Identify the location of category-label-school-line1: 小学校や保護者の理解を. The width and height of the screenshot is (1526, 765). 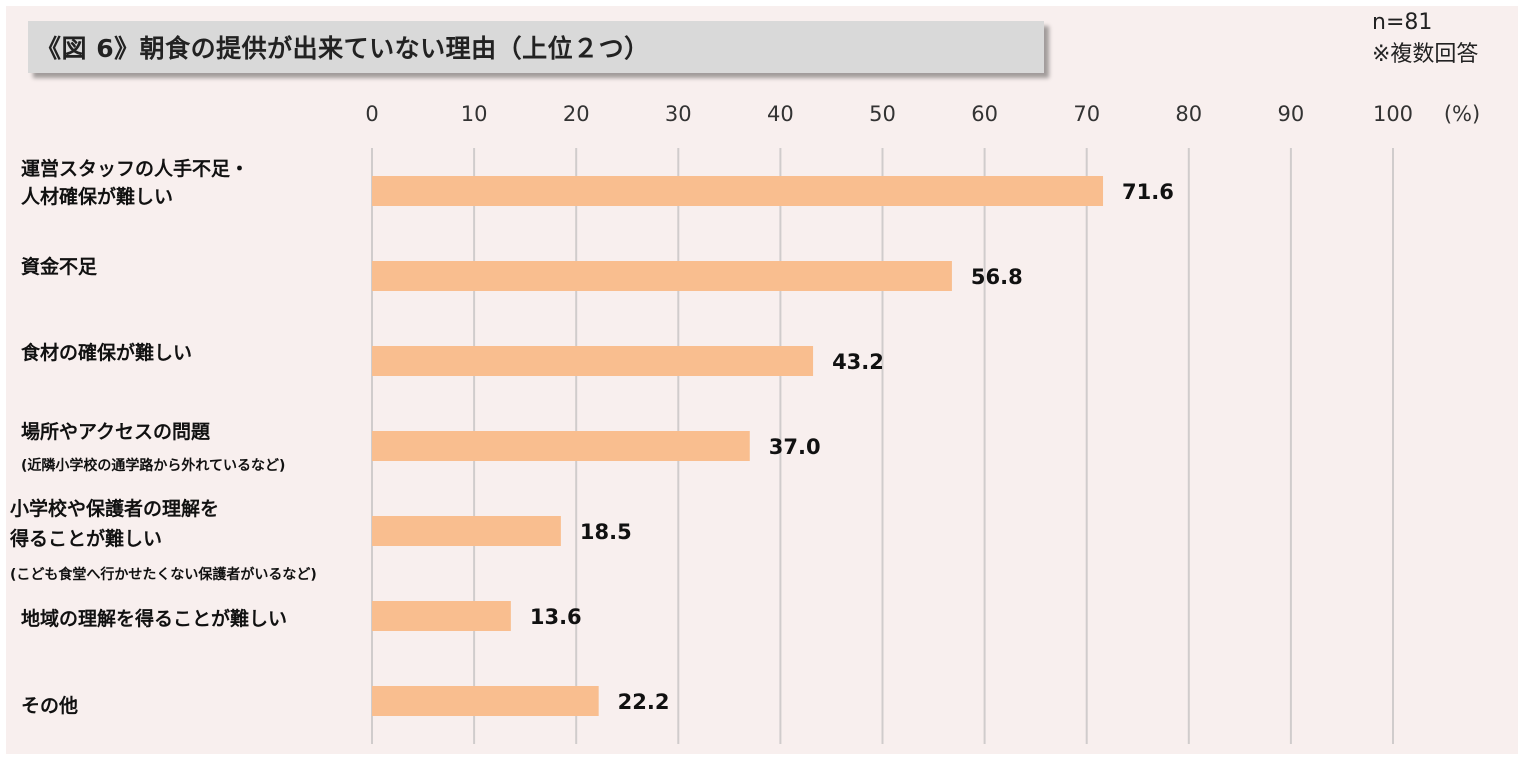
(115, 509).